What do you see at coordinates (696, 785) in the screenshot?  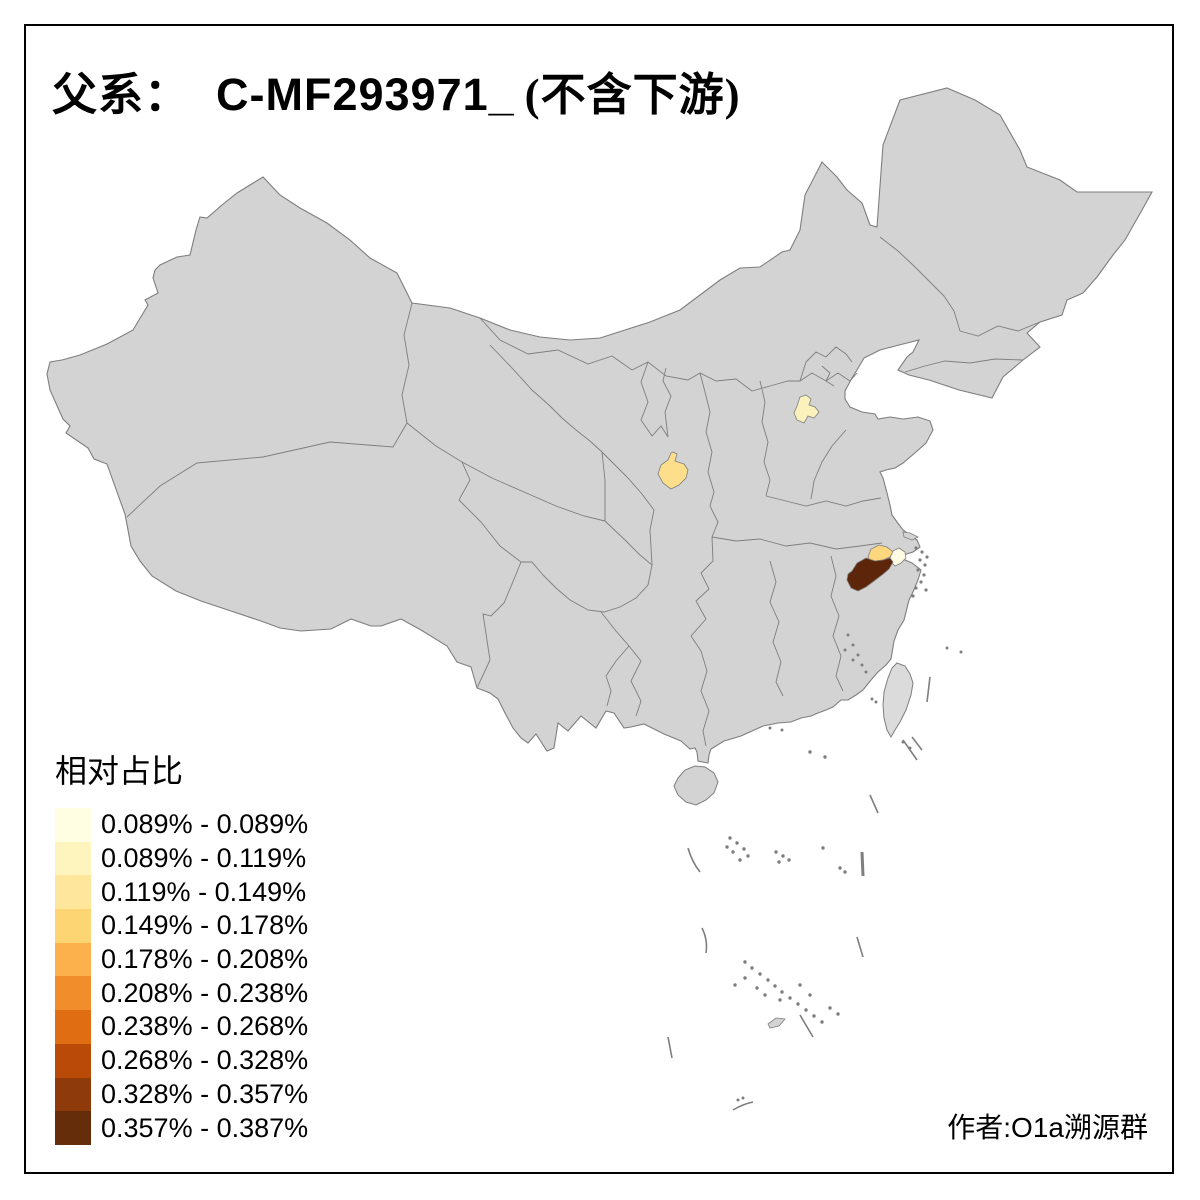 I see `hainan-island` at bounding box center [696, 785].